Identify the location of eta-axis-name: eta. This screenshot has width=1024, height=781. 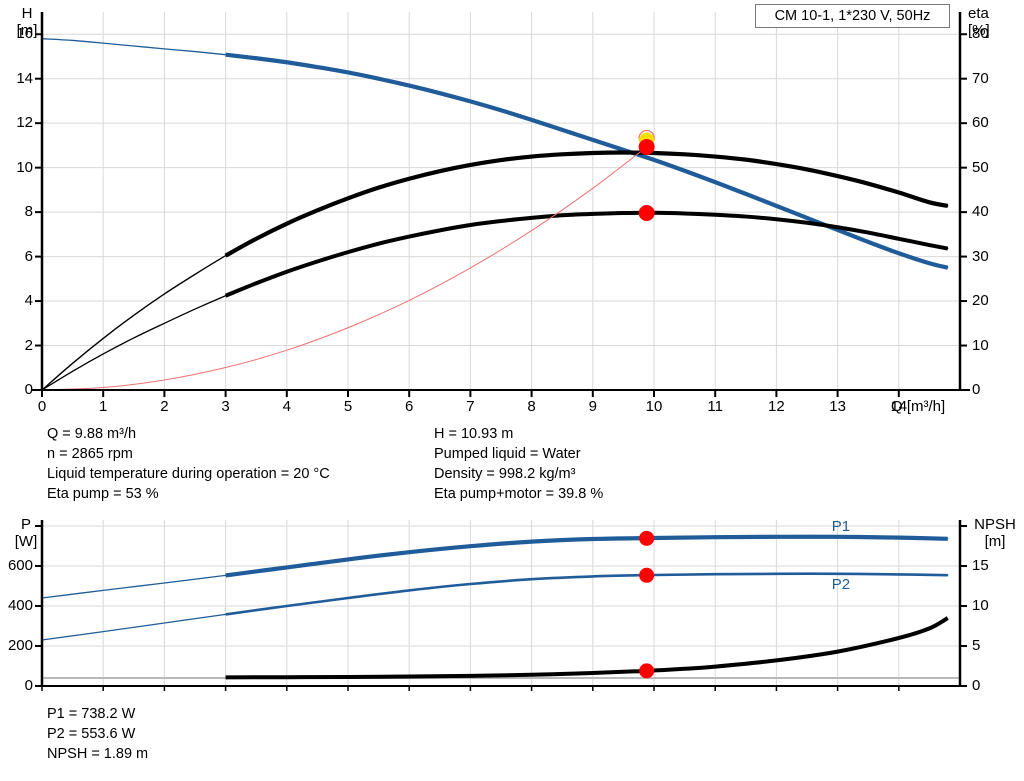
(978, 13).